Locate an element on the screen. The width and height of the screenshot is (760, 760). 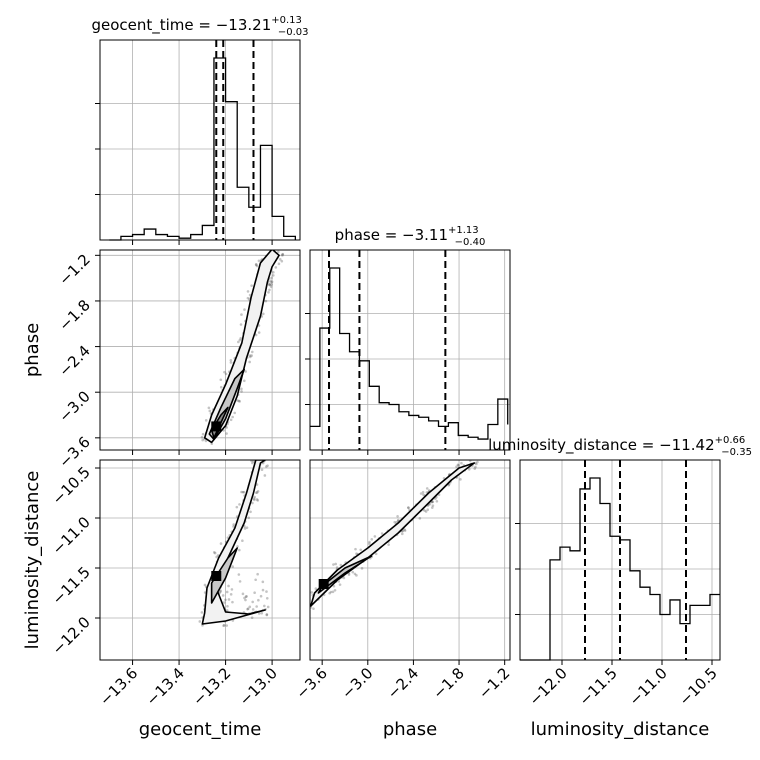
y-tick-label-phase: −1.2 is located at coordinates (74, 269).